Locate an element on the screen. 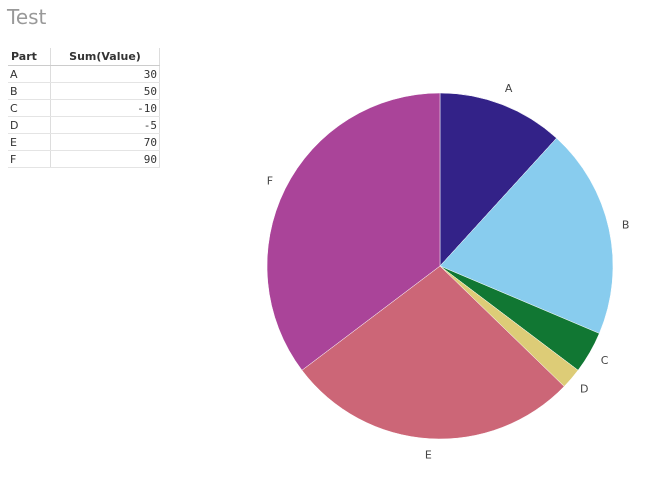 The width and height of the screenshot is (662, 481). header-row: Part Sum(Value) is located at coordinates (84, 57).